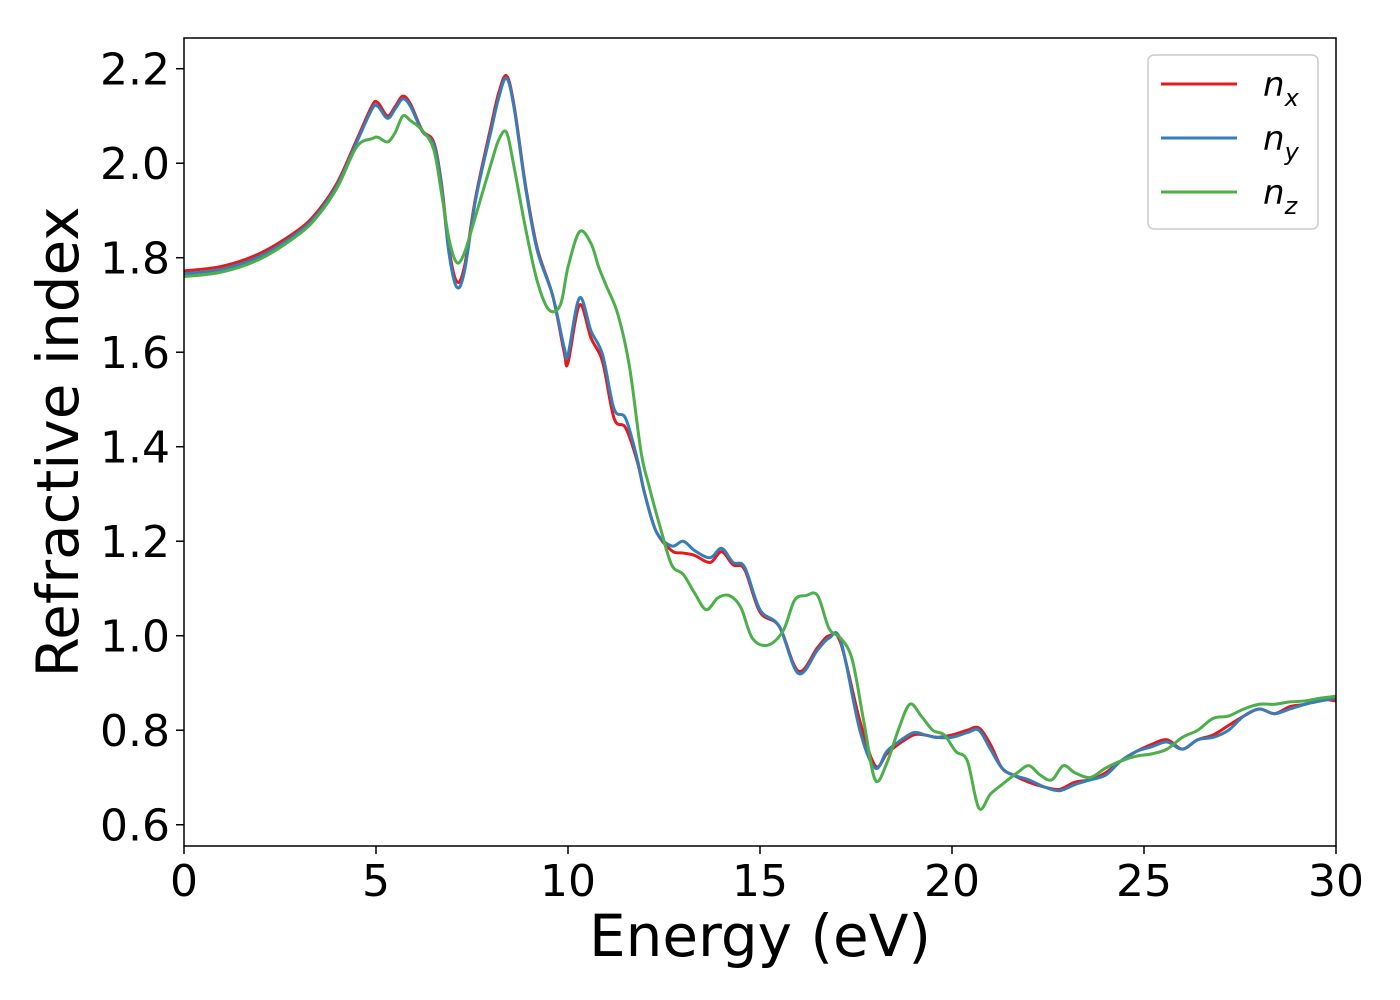 Image resolution: width=1400 pixels, height=1000 pixels. I want to click on x-axis-ticks: 0 5 10 15 20 25 30, so click(767, 876).